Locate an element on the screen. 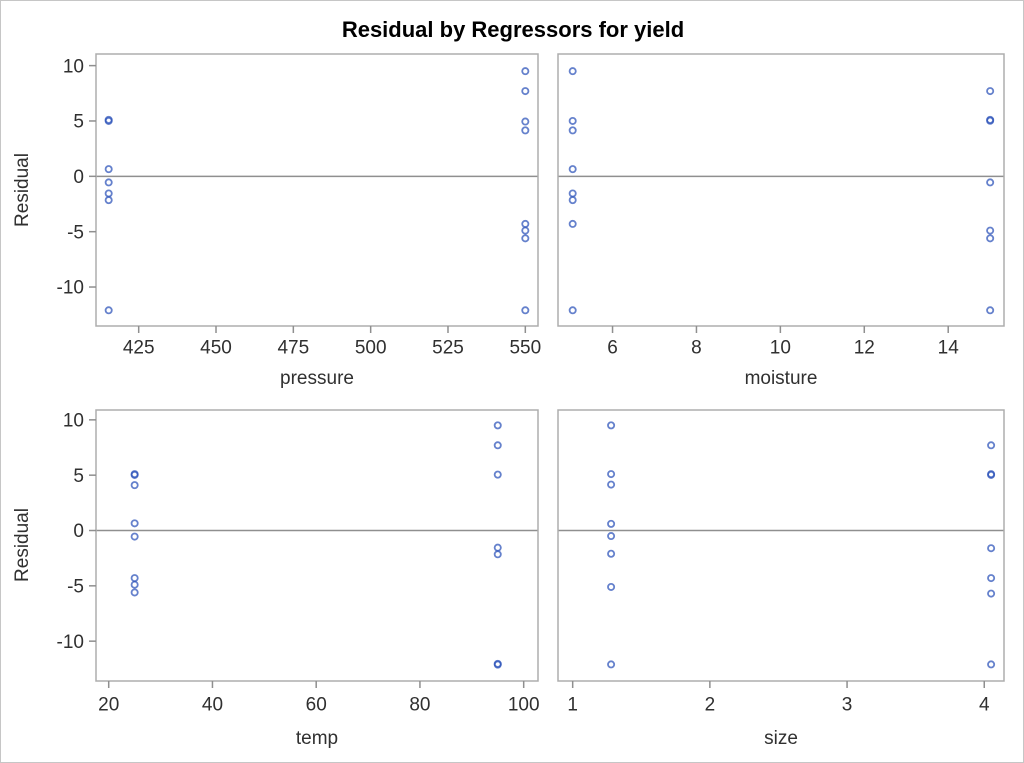  x-tick-label: 4 is located at coordinates (984, 705).